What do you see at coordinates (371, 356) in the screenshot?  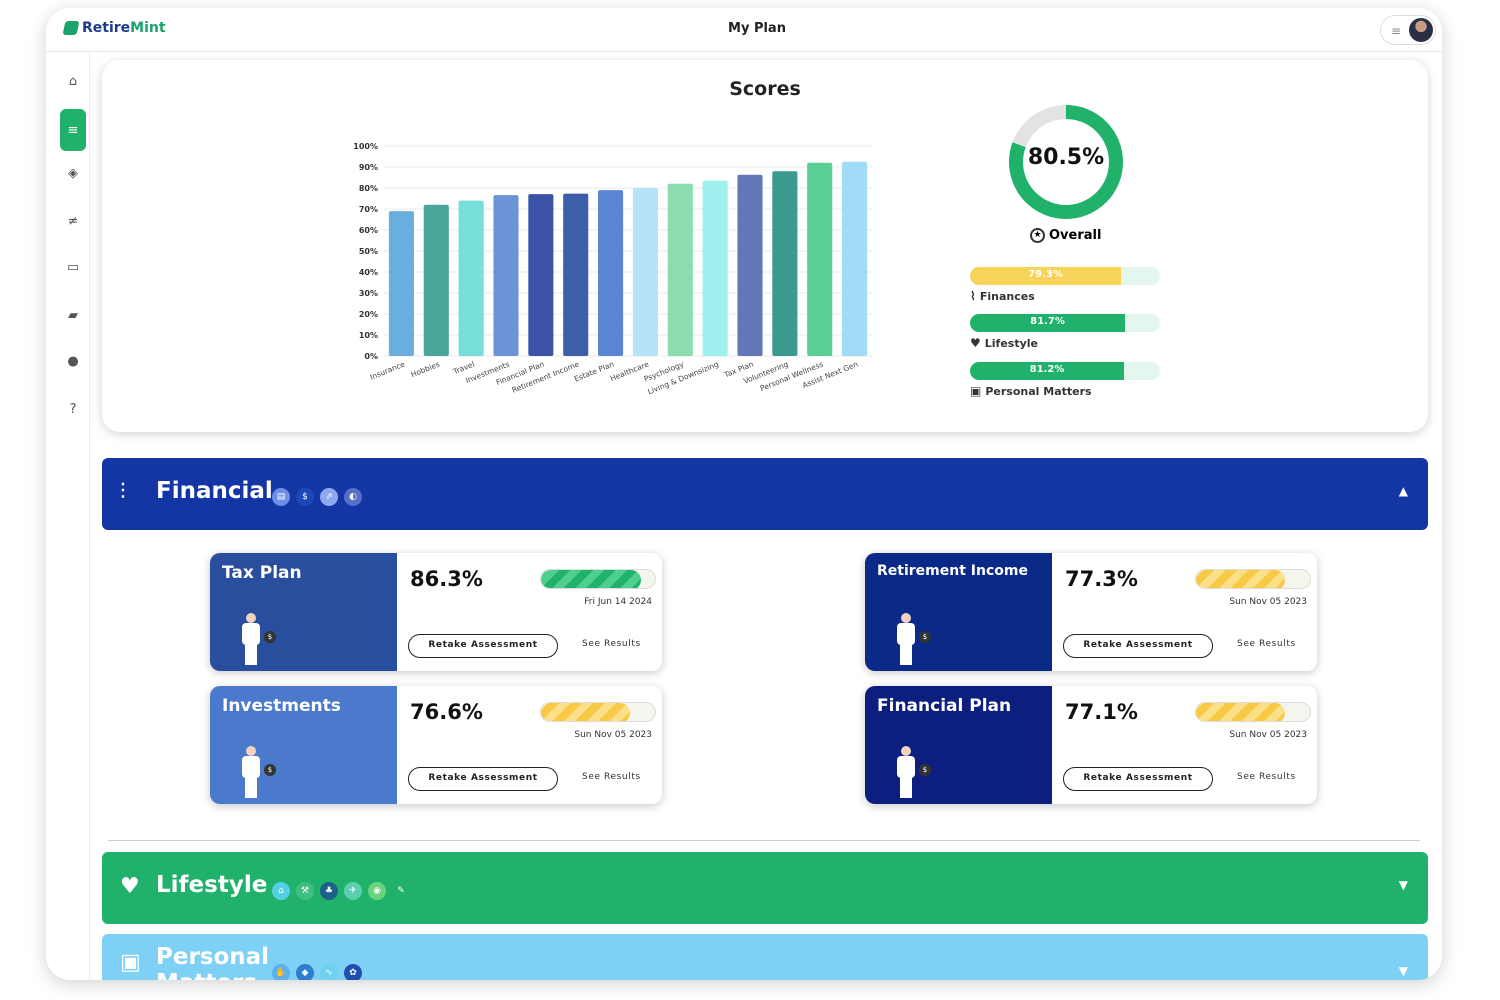 I see `chart-y-tick-label: 0%` at bounding box center [371, 356].